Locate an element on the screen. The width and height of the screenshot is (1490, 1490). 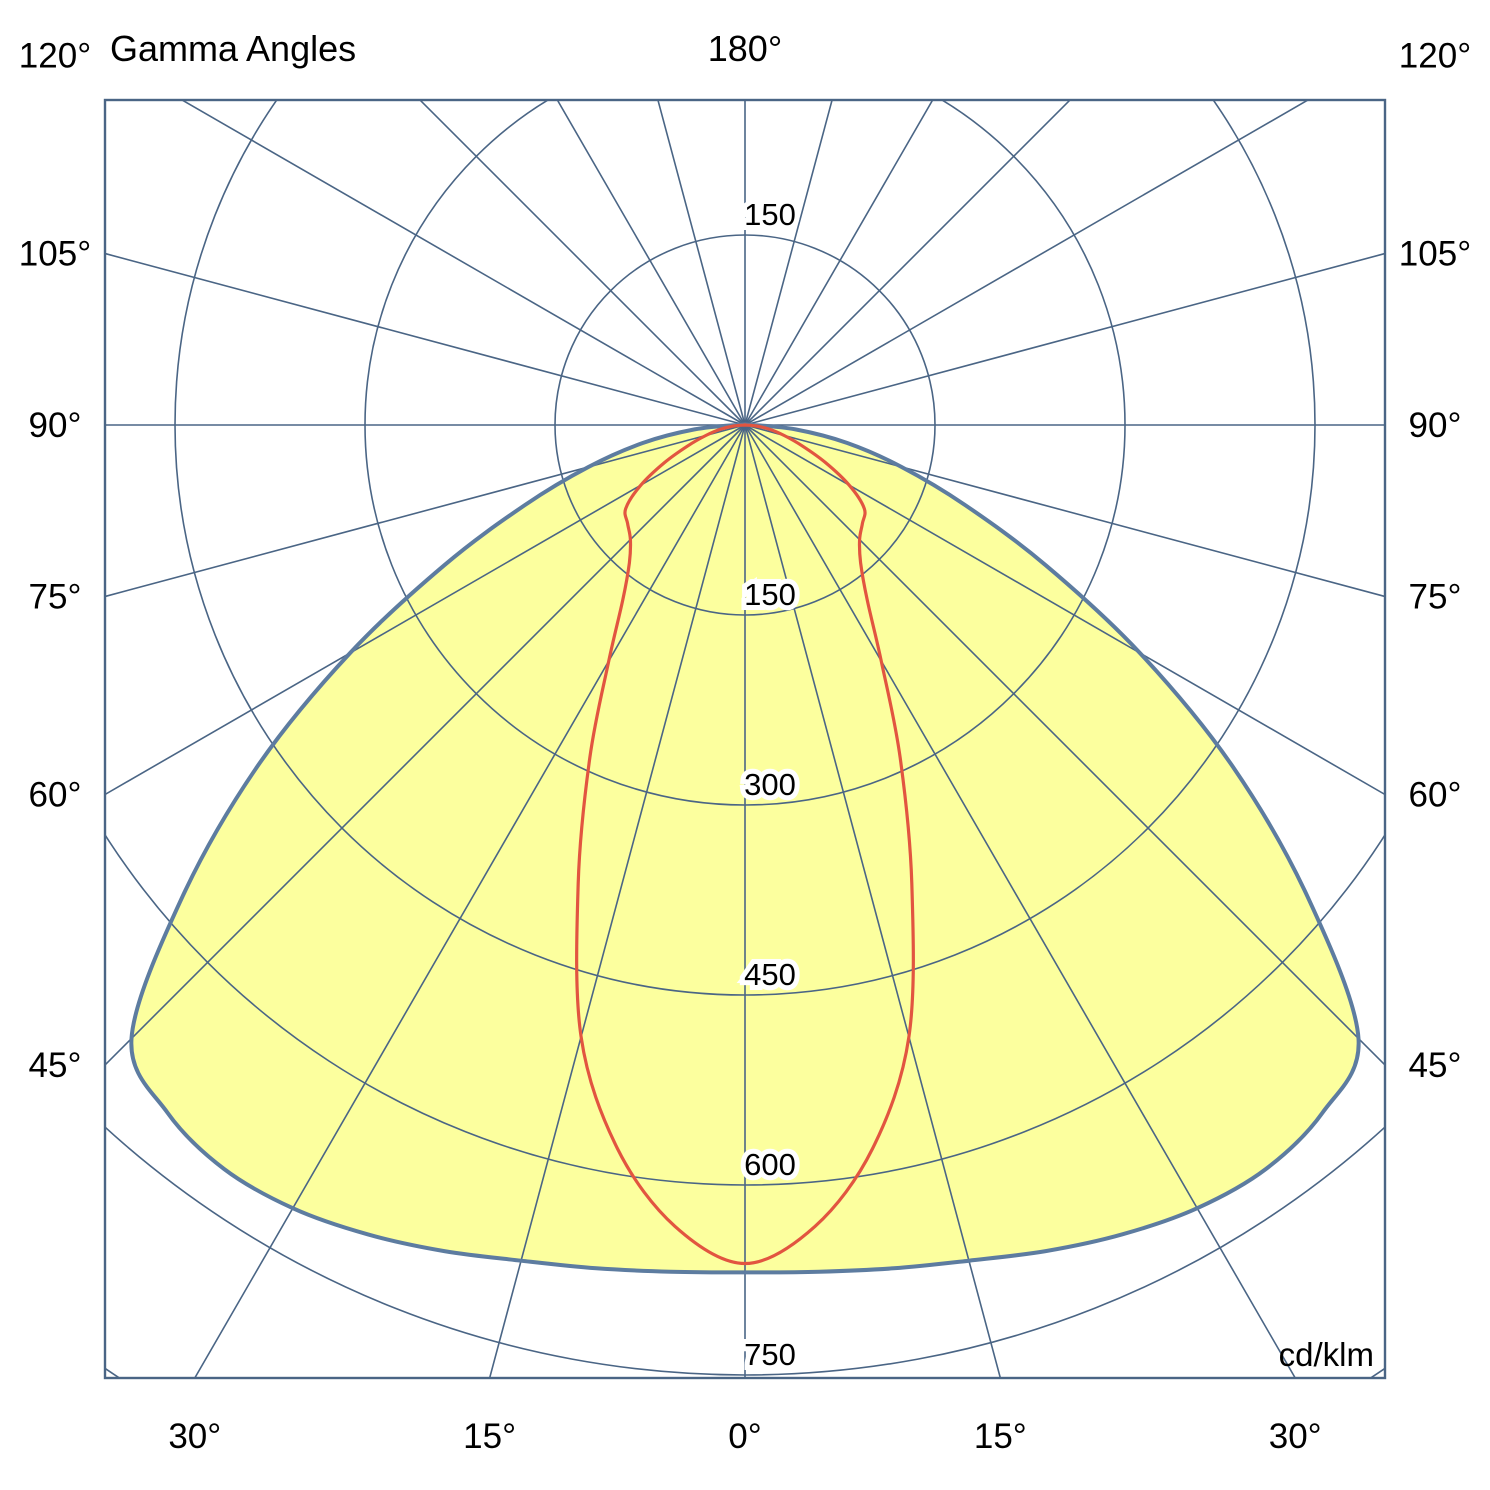
unit-label: cd/klm is located at coordinates (1326, 1354).